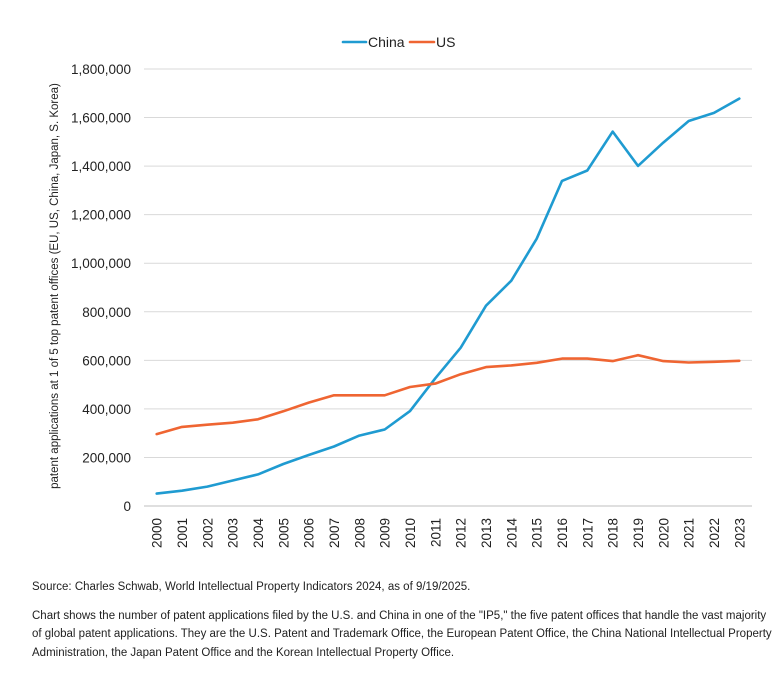 This screenshot has height=691, width=783. What do you see at coordinates (739, 533) in the screenshot?
I see `x-tick-label: 2023` at bounding box center [739, 533].